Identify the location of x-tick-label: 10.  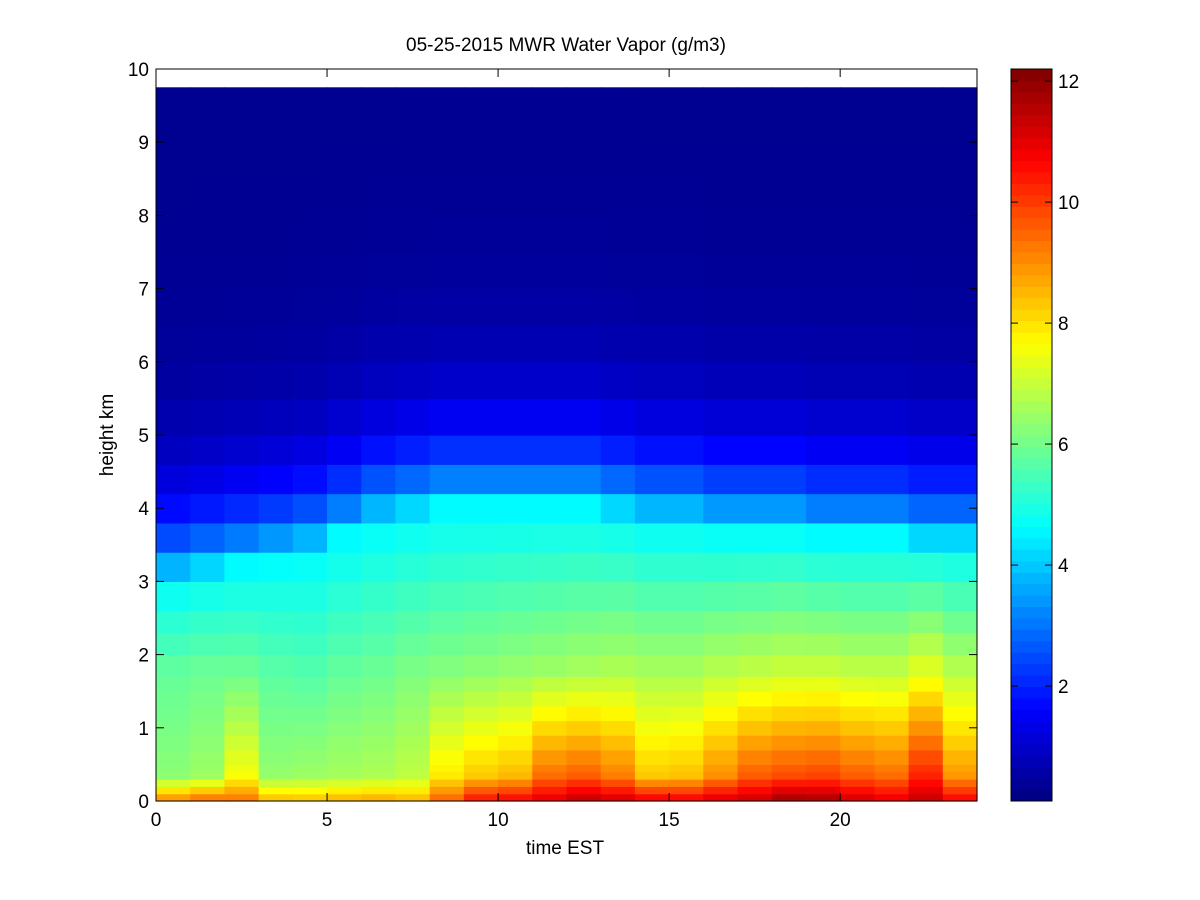
(498, 820).